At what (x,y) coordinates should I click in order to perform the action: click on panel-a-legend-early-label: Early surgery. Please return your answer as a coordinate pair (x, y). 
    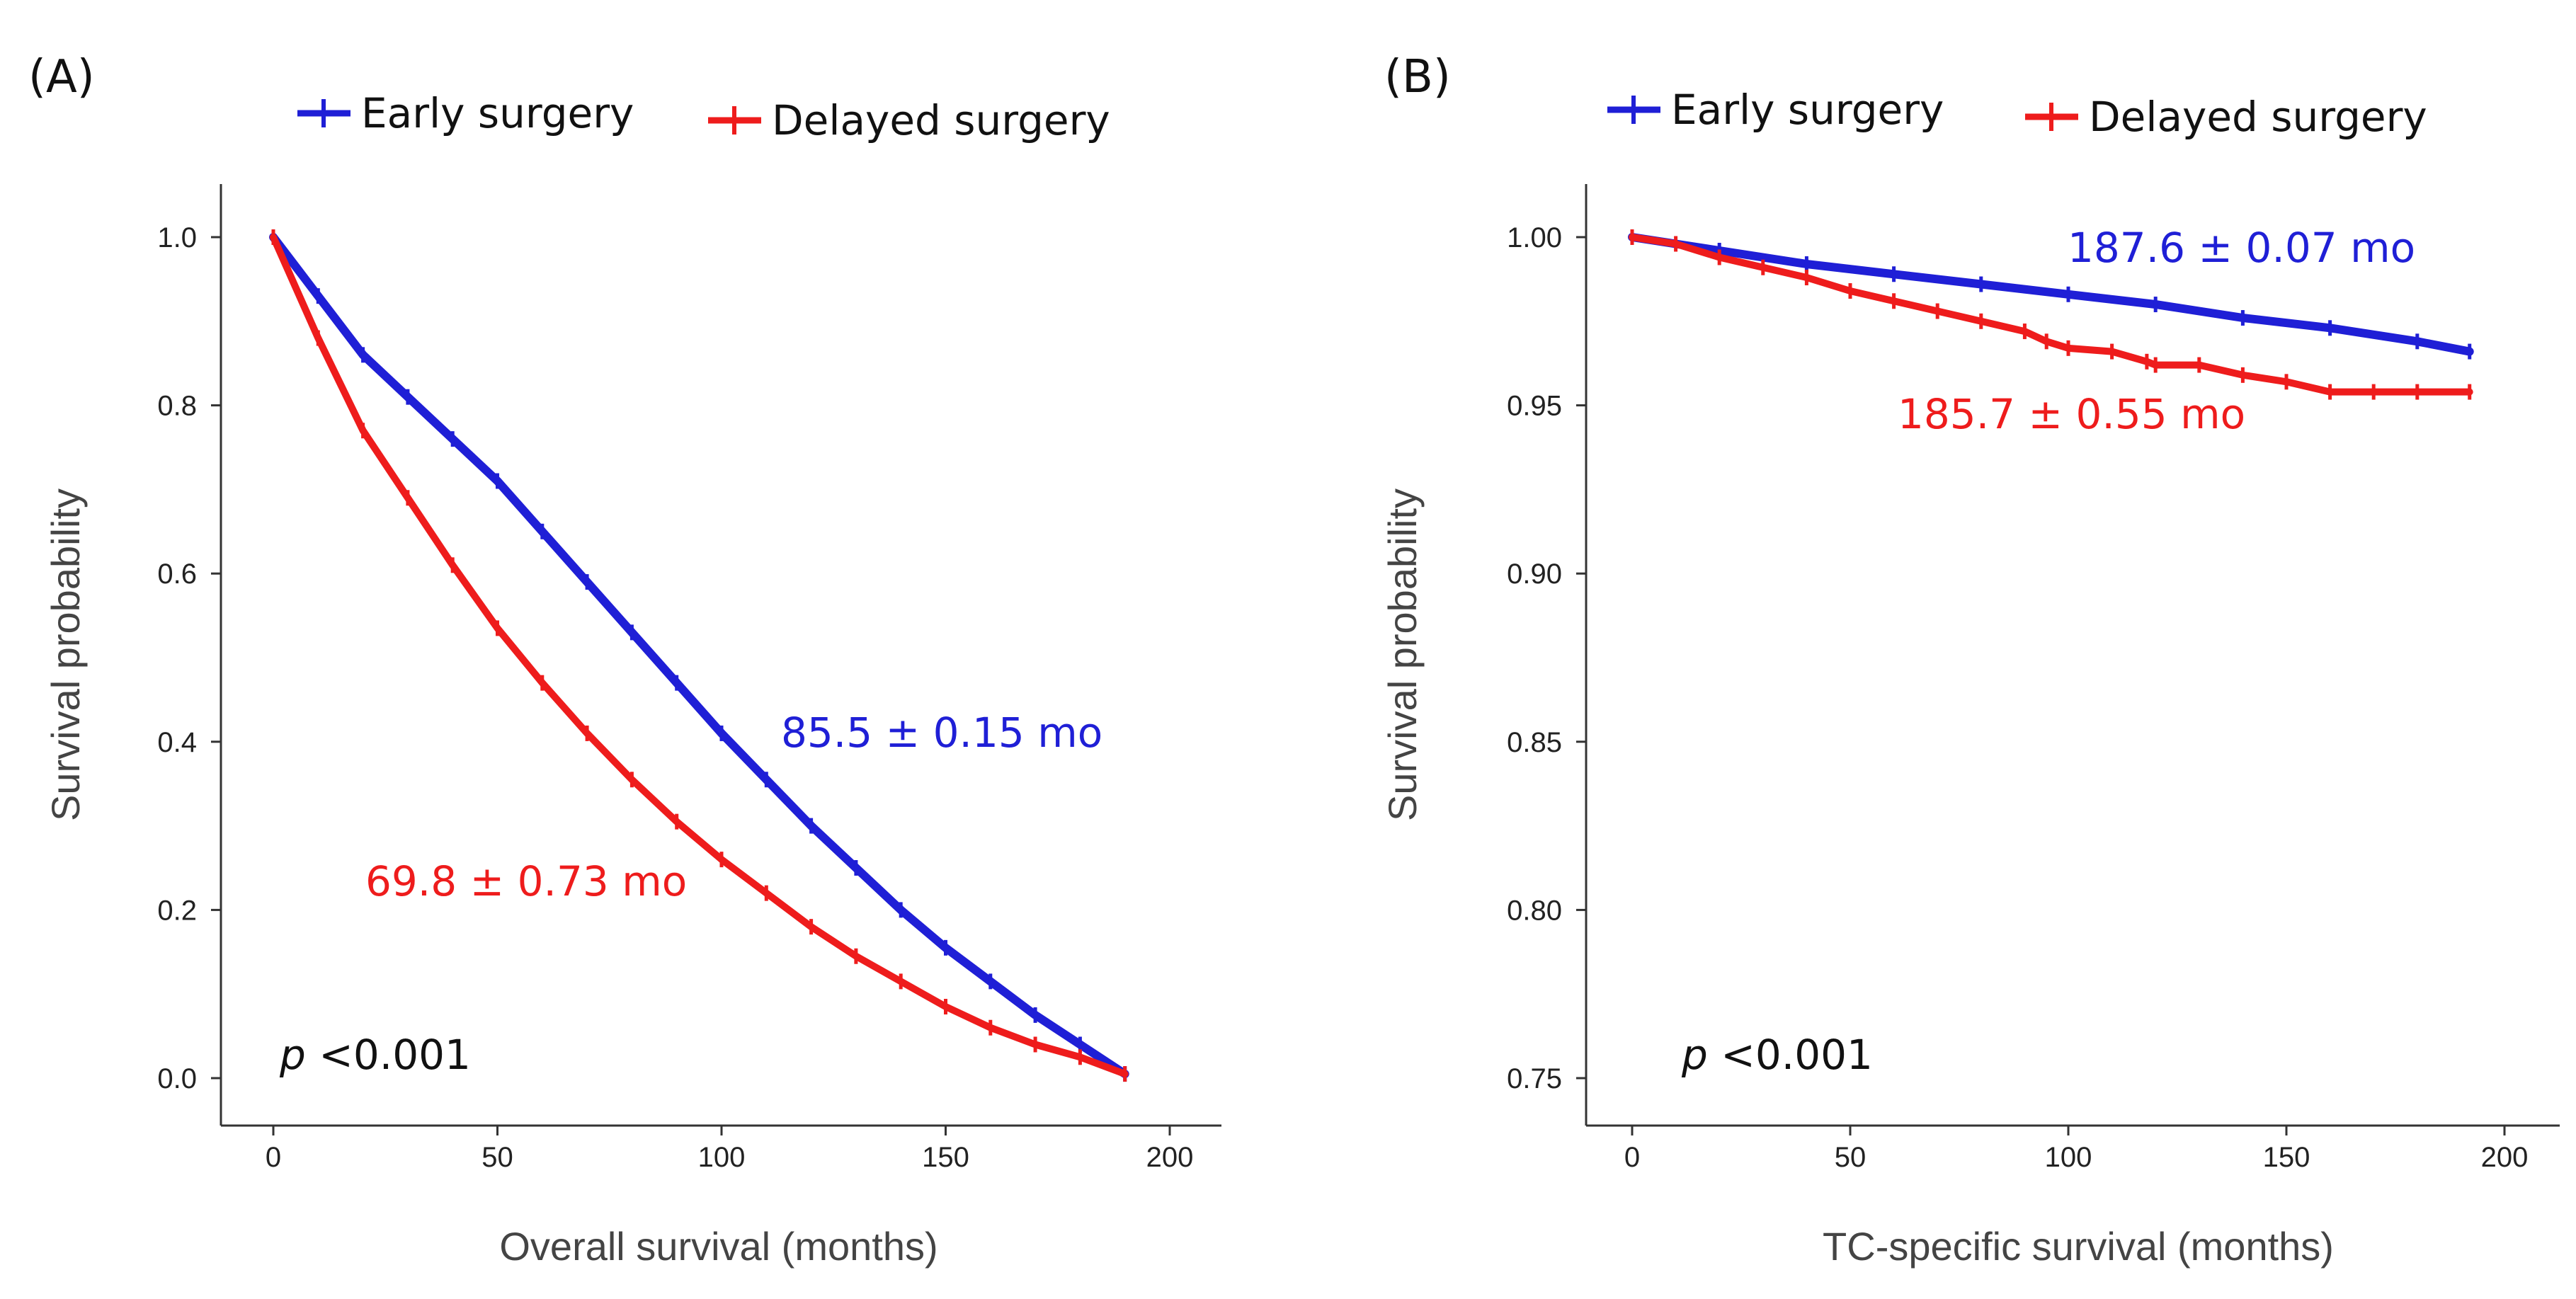
    Looking at the image, I should click on (498, 113).